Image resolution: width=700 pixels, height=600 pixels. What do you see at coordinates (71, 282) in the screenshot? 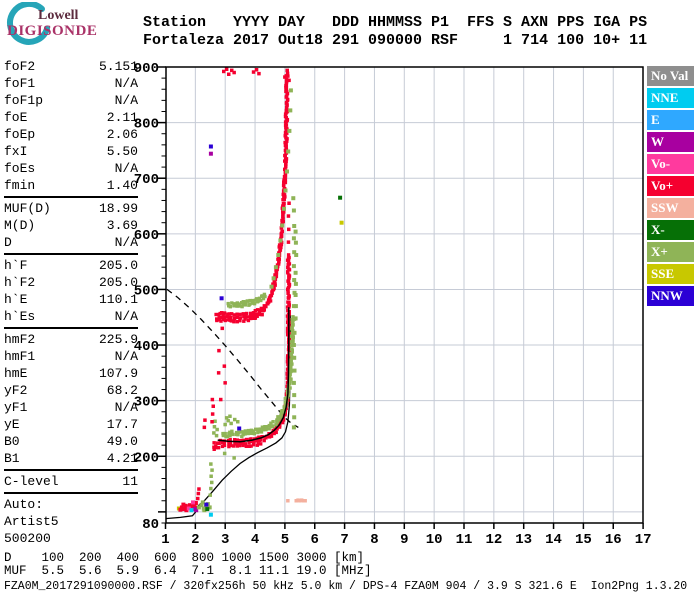
I see `param-row-h`F2: h`F2 205.0` at bounding box center [71, 282].